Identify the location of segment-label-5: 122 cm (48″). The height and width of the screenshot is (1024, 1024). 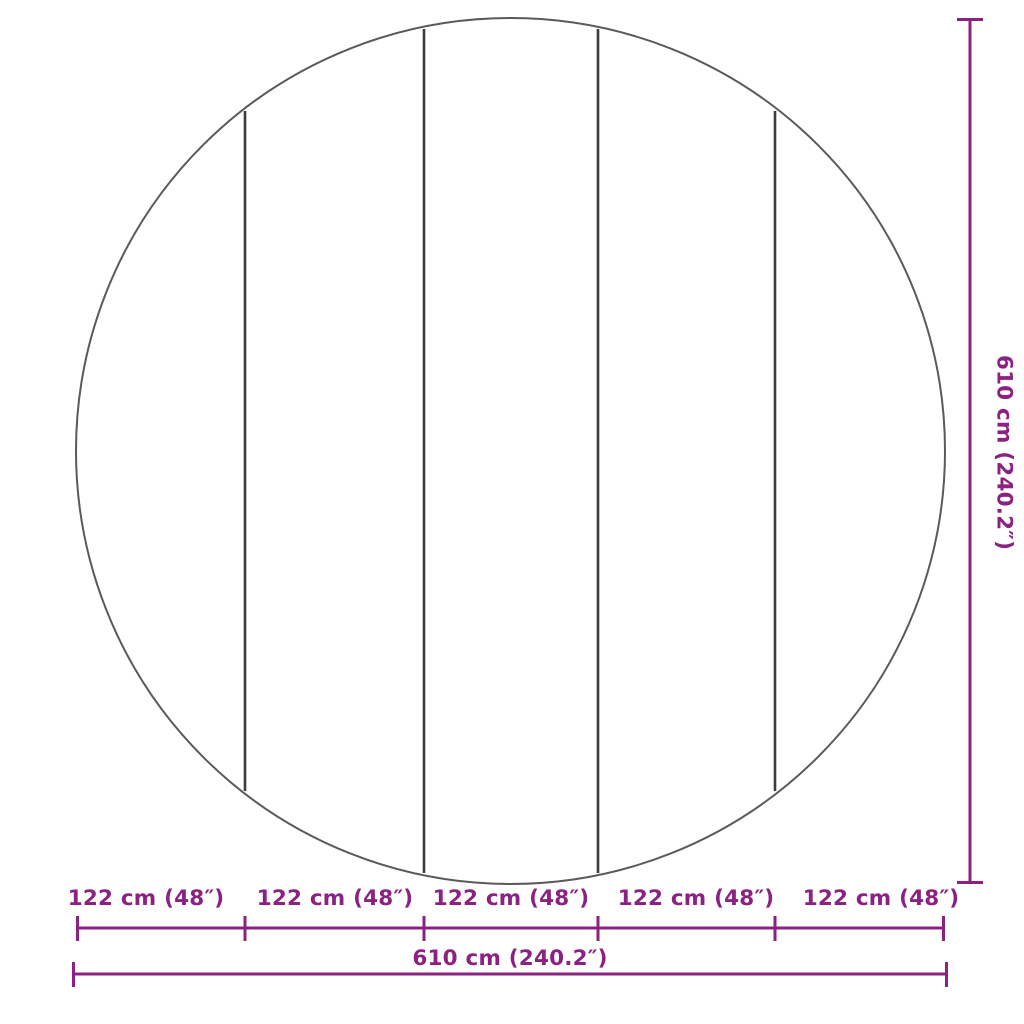
(881, 898).